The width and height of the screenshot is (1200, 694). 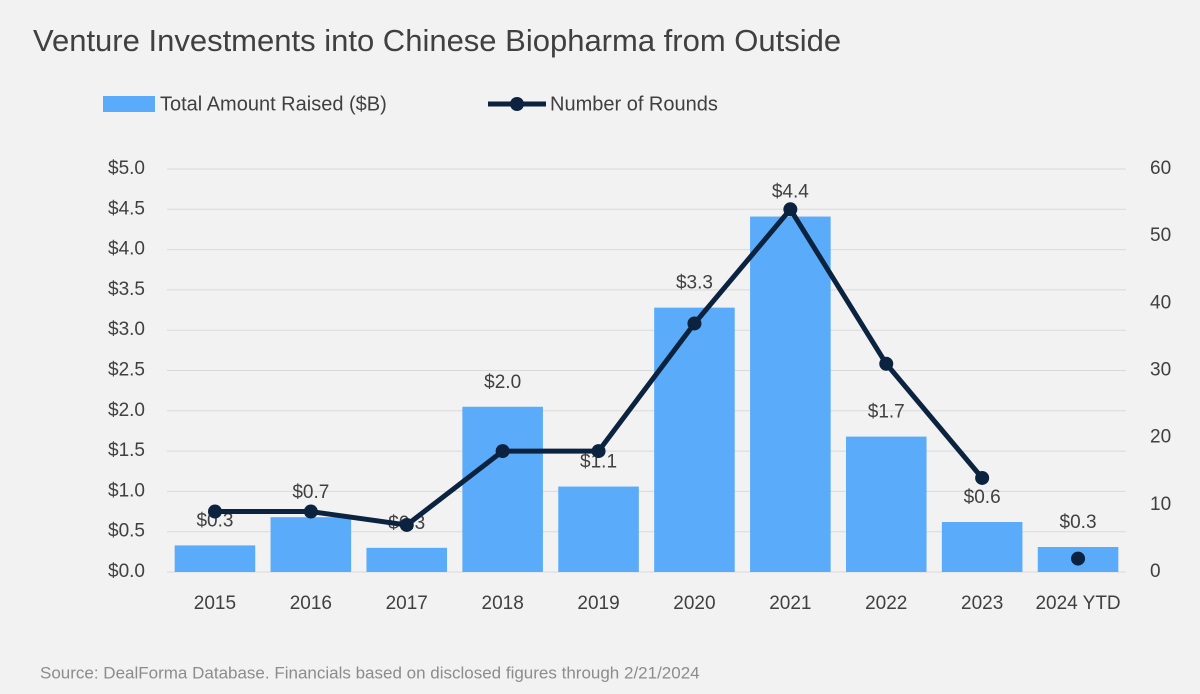 What do you see at coordinates (1160, 504) in the screenshot?
I see `y2-tick-label: 10` at bounding box center [1160, 504].